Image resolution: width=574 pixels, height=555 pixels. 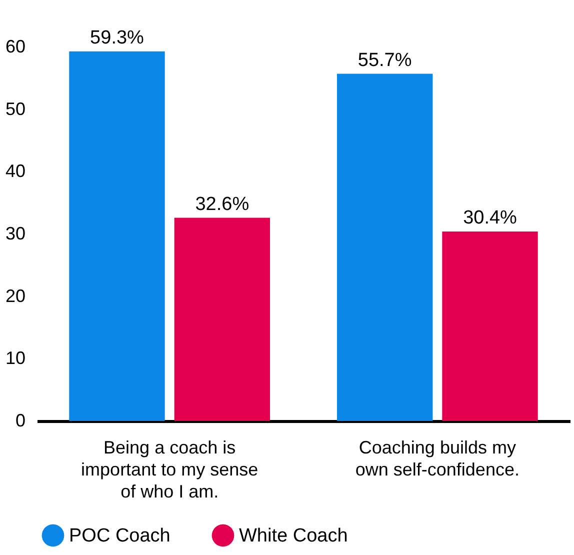 I want to click on data-label: 32.6%, so click(x=222, y=204).